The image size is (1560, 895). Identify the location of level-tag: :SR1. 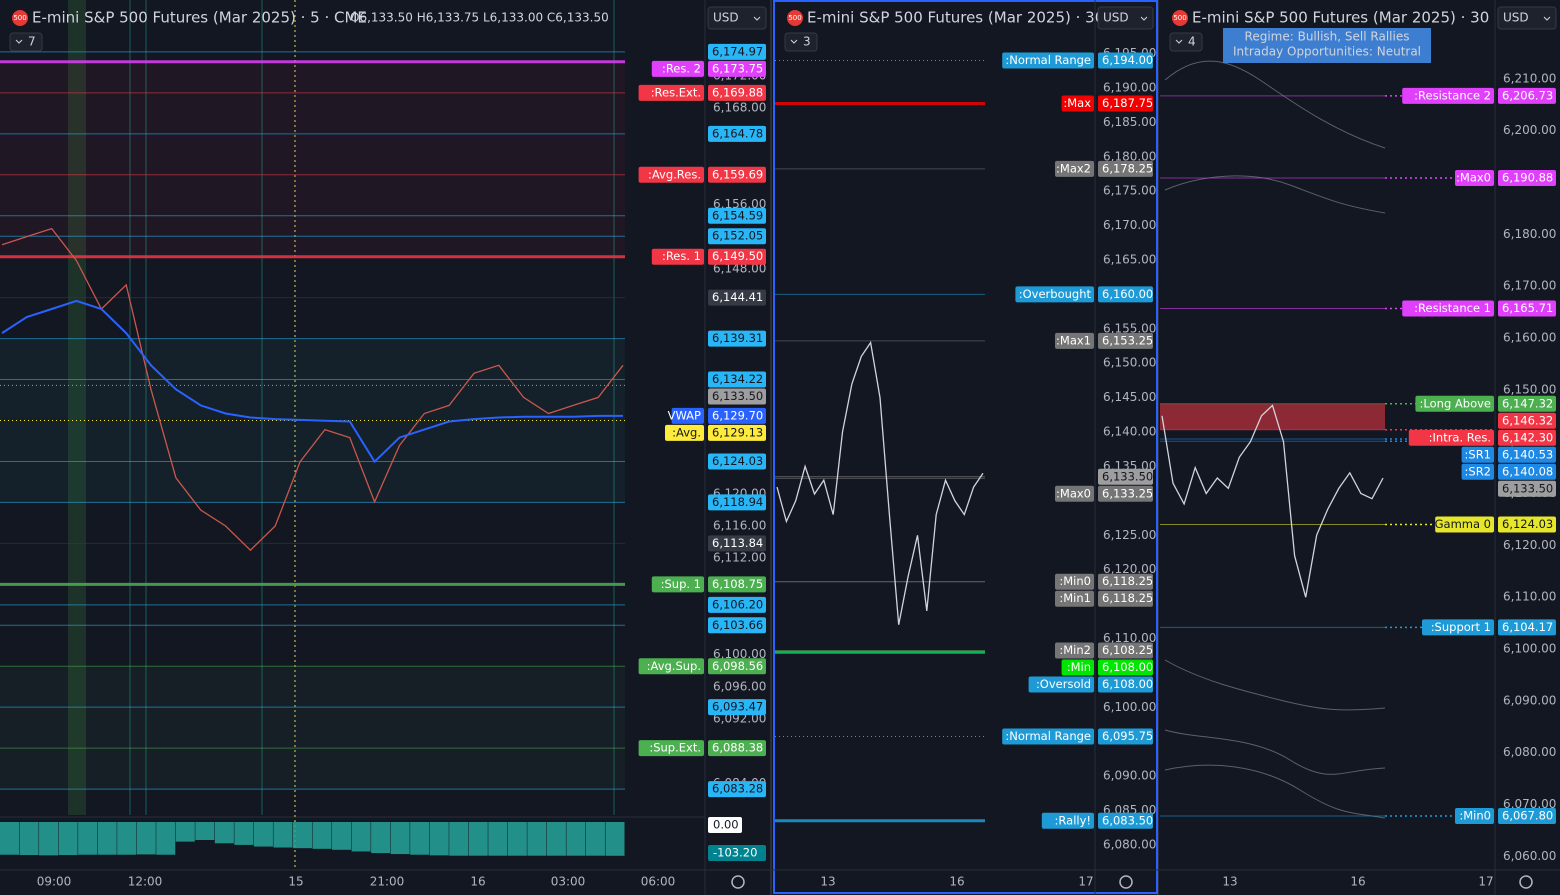
(1478, 454).